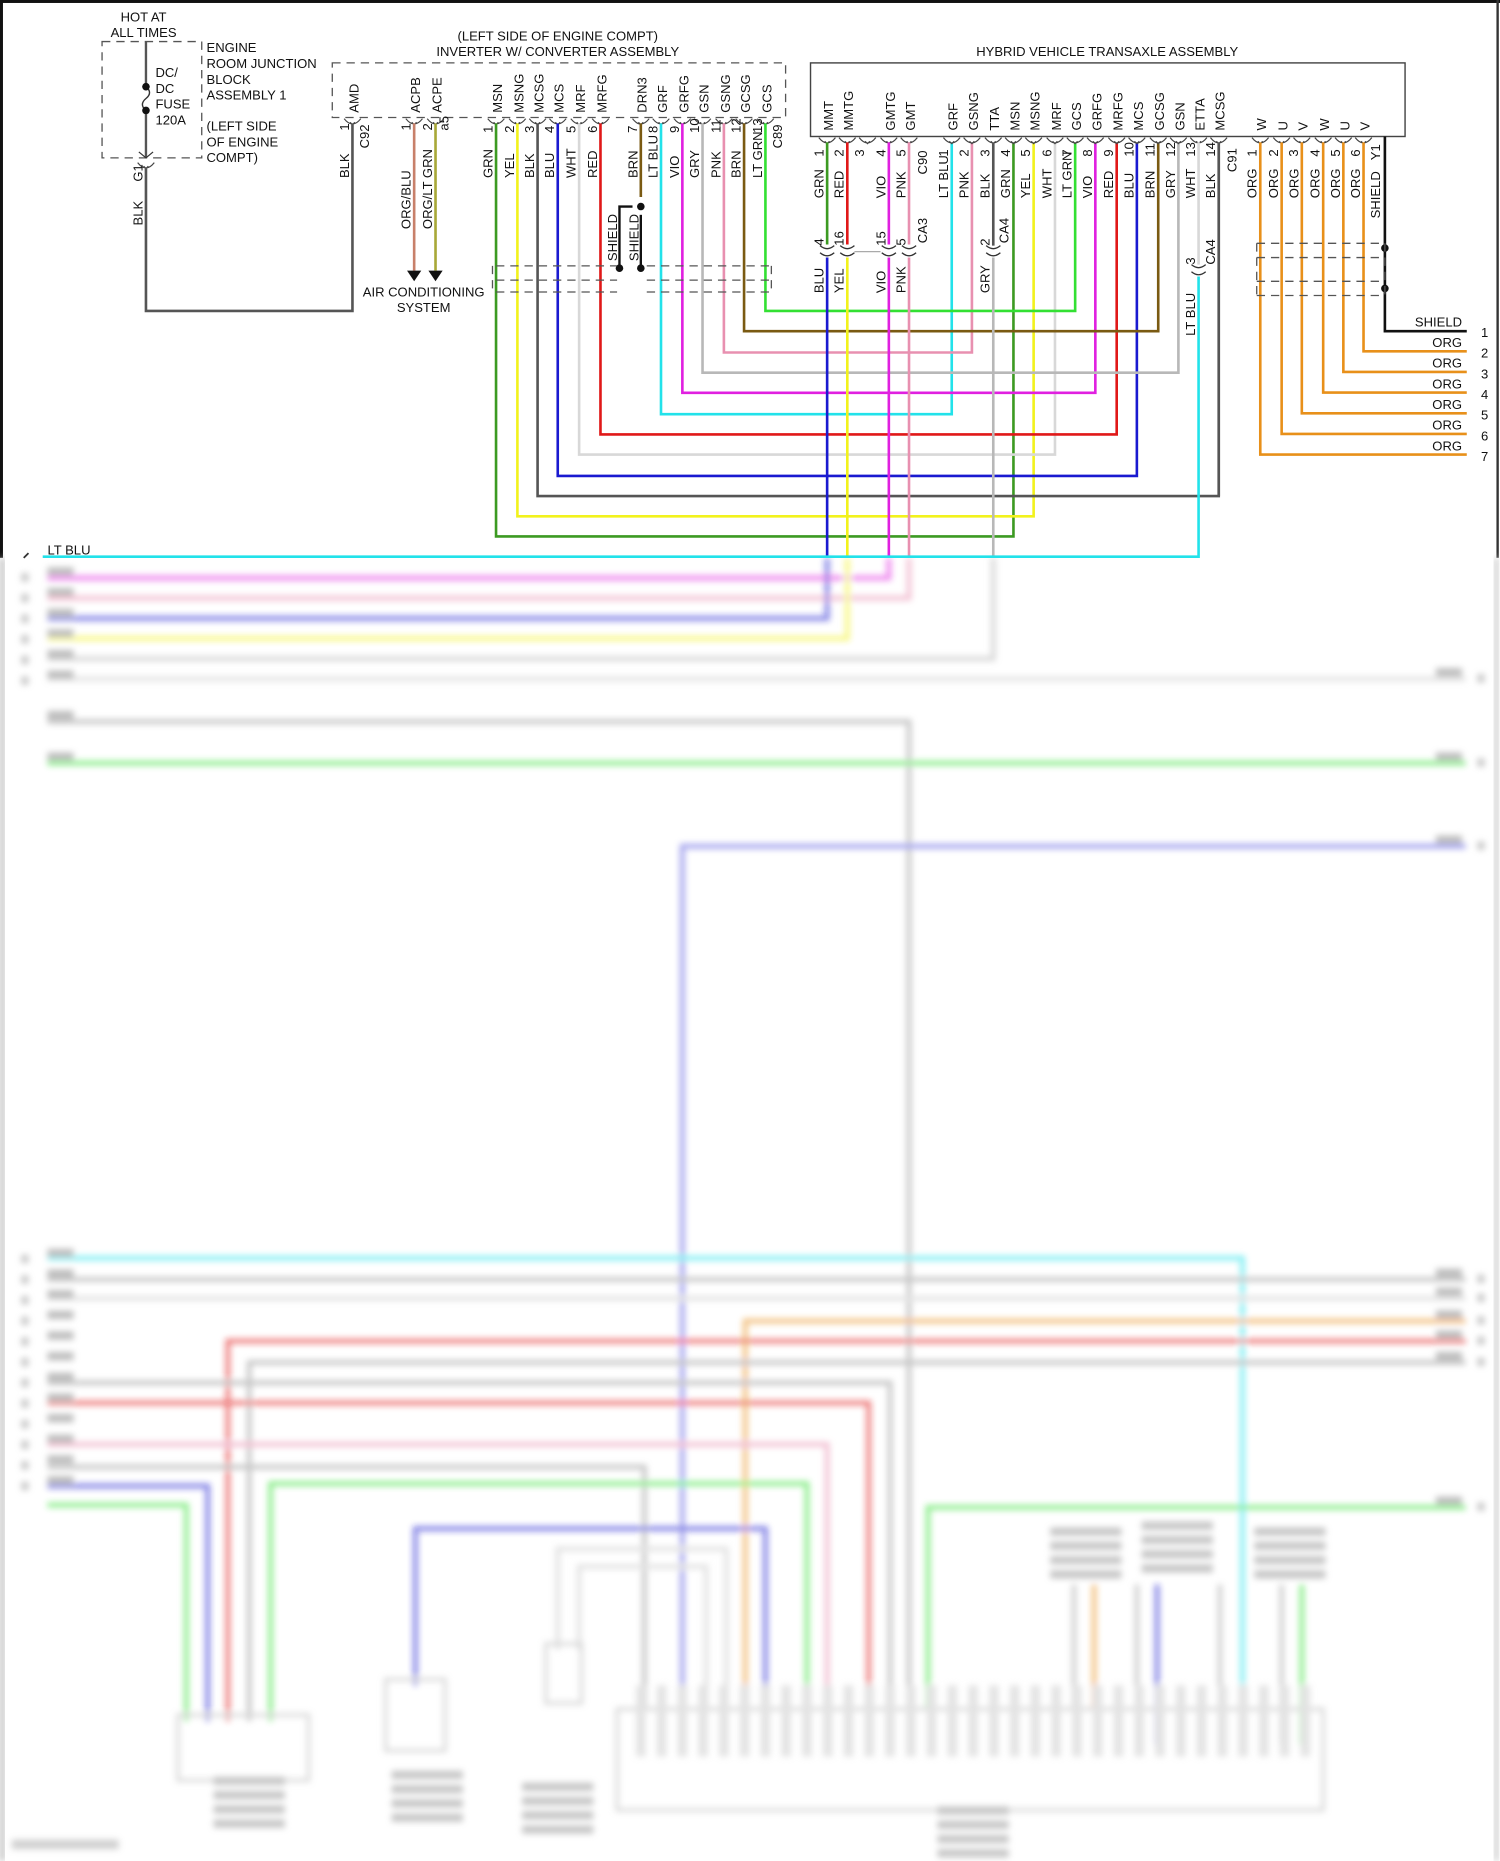 This screenshot has height=1861, width=1500. I want to click on junction-block-location: (LEFT SIDE, so click(241, 126).